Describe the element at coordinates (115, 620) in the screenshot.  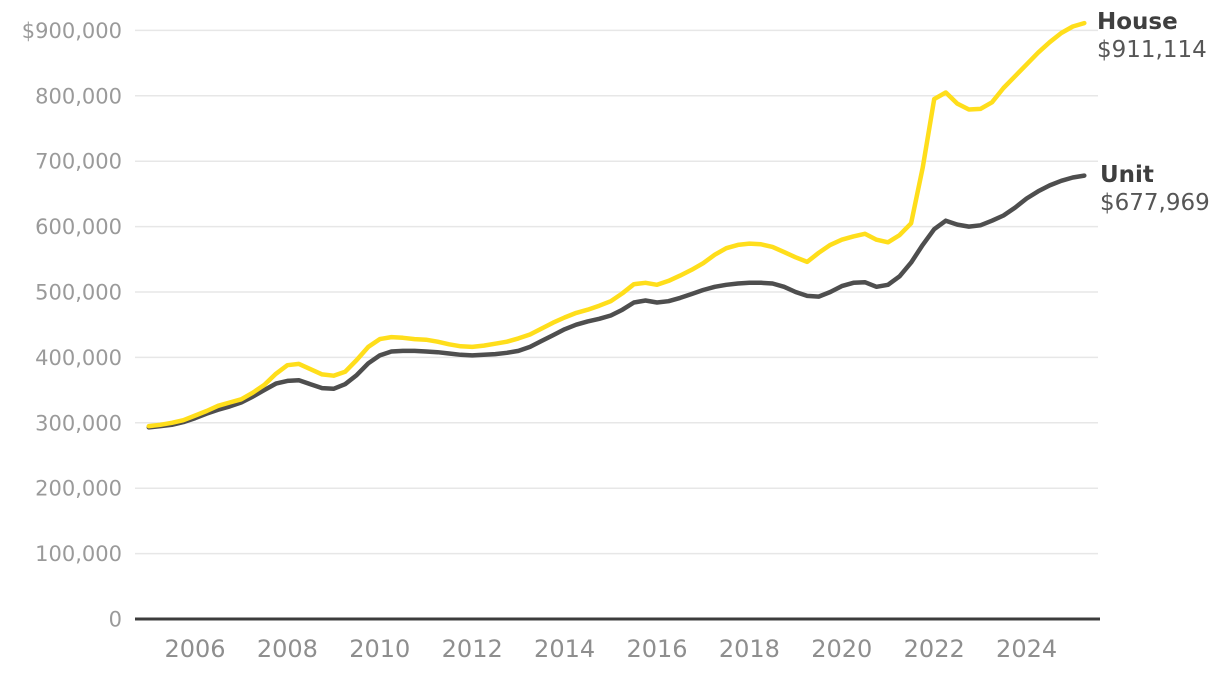
I see `y-tick-label: 0` at that location.